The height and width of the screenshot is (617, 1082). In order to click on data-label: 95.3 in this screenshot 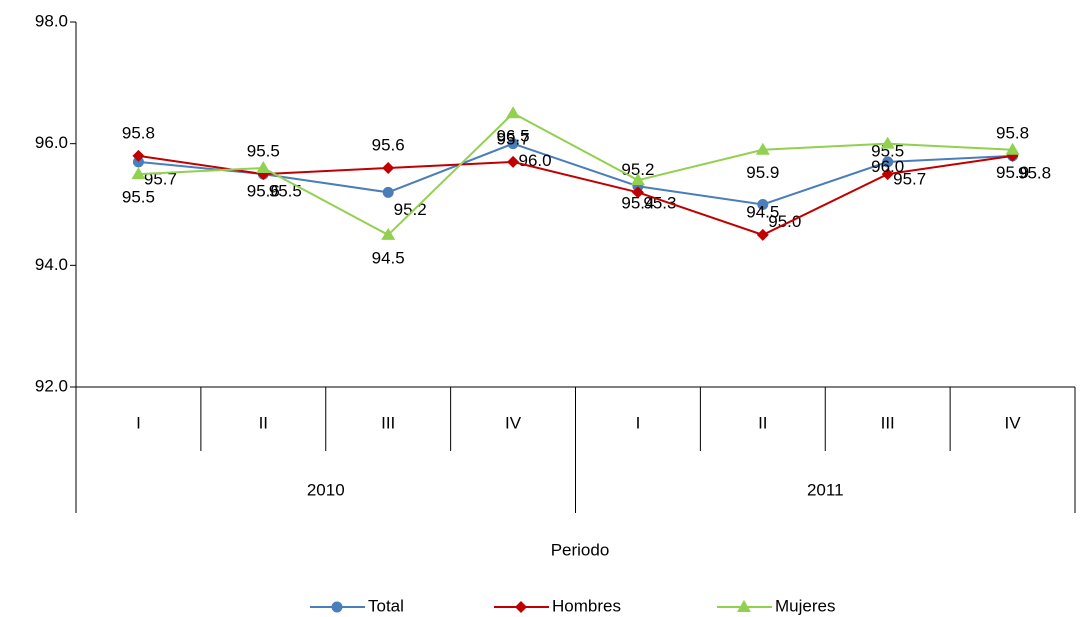, I will do `click(659, 203)`.